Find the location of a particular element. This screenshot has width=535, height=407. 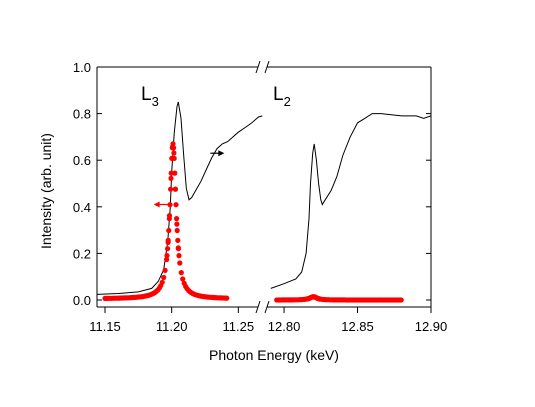

x-tick-label: 11.20 is located at coordinates (172, 326).